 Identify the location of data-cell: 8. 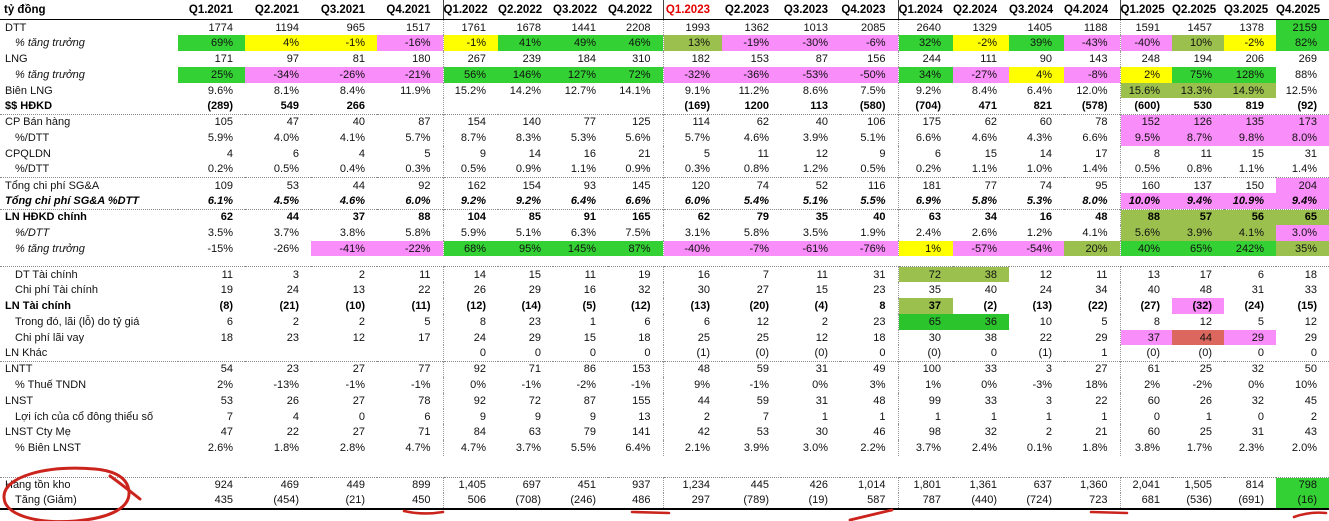
(1145, 321).